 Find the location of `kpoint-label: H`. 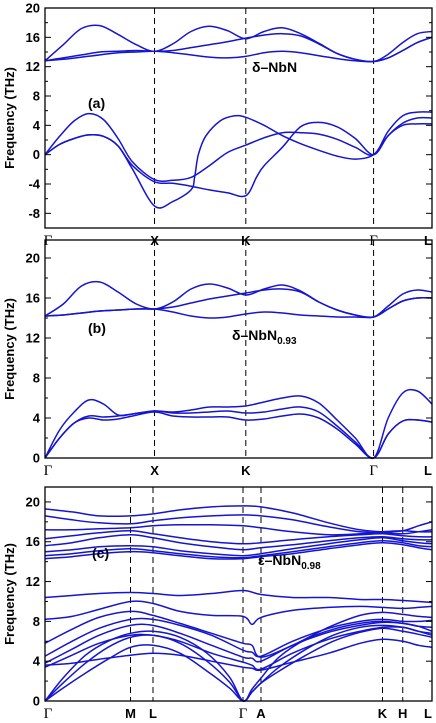

kpoint-label: H is located at coordinates (402, 713).